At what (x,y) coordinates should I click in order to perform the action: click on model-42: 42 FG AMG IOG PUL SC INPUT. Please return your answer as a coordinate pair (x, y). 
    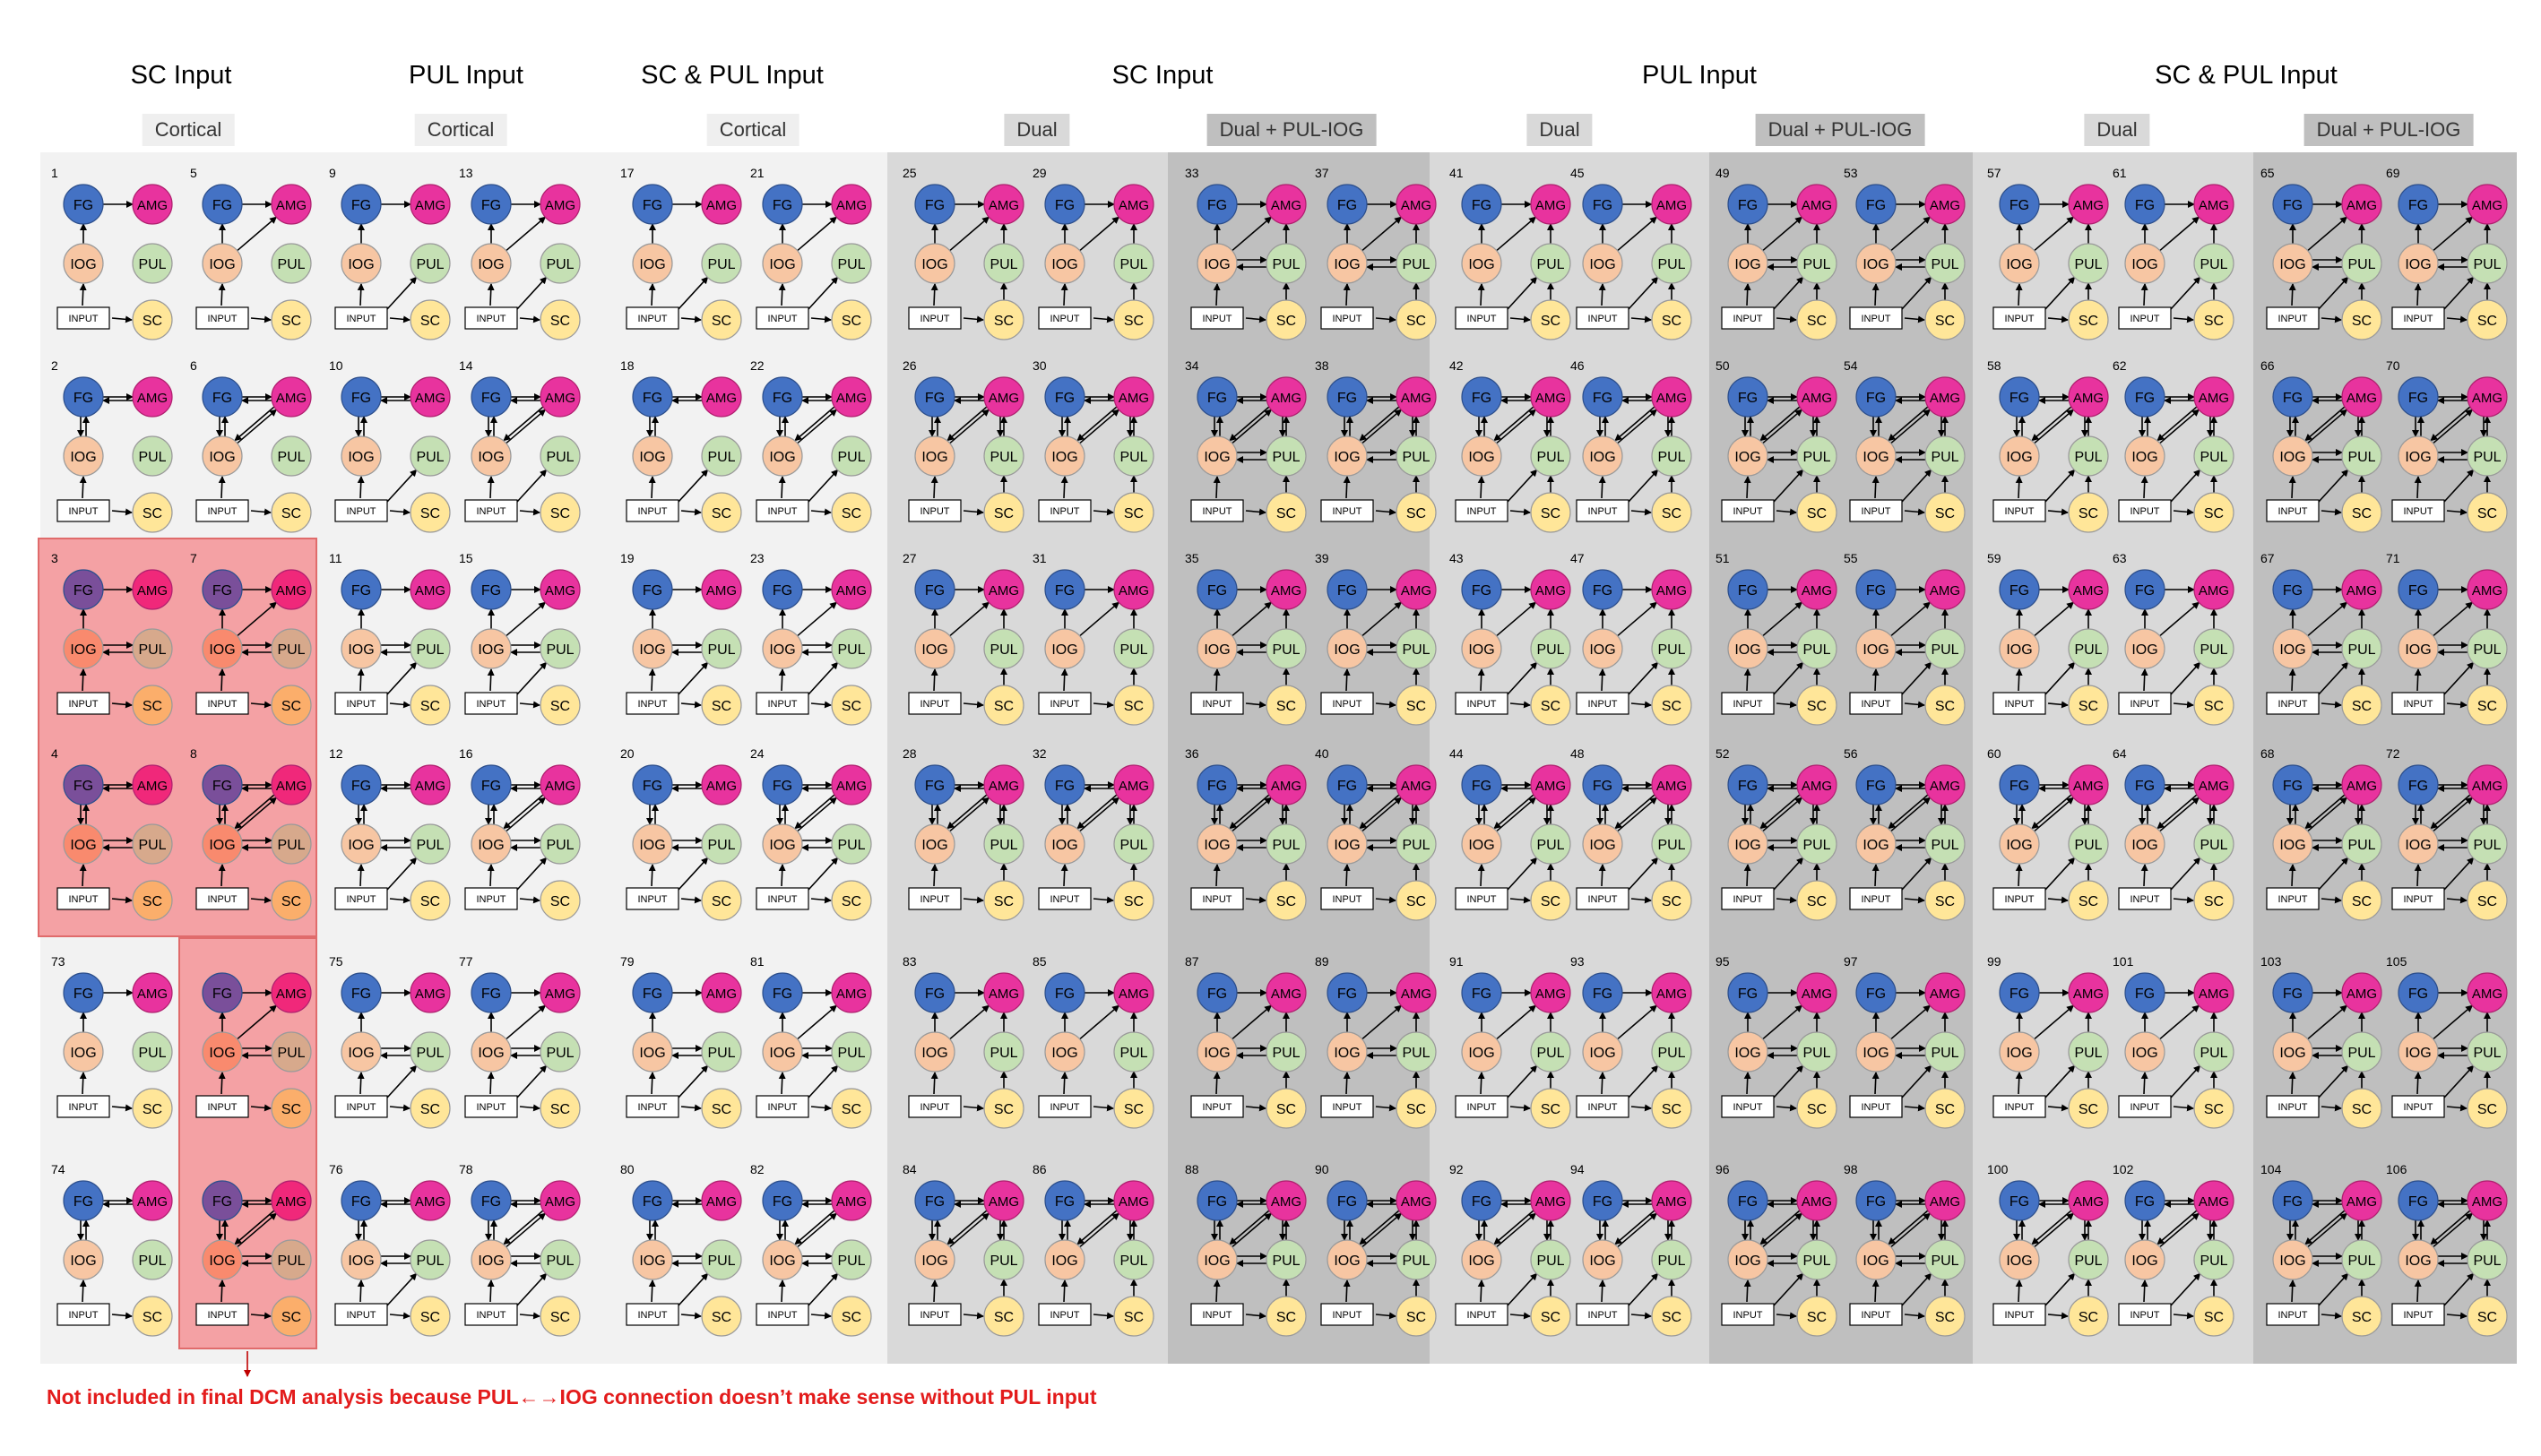
    Looking at the image, I should click on (1510, 445).